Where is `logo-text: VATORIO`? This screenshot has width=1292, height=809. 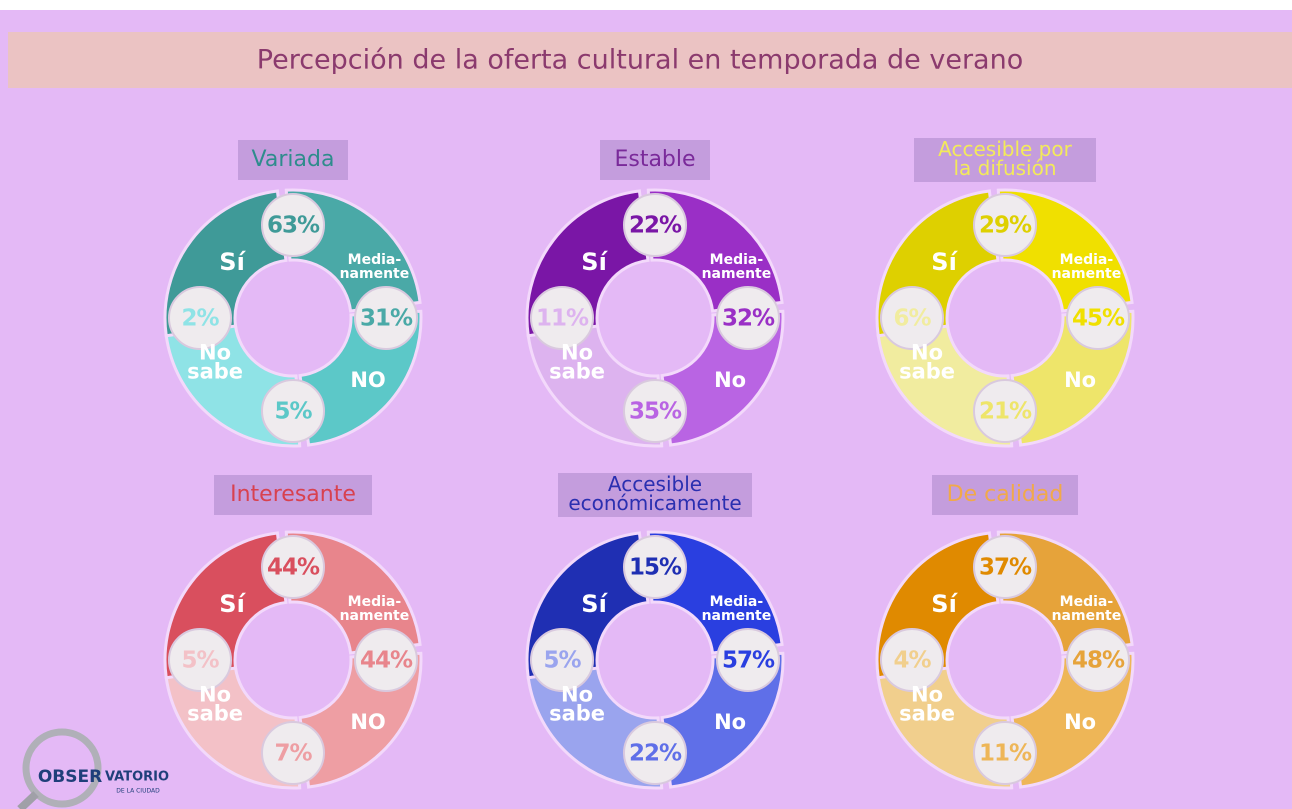 logo-text: VATORIO is located at coordinates (137, 777).